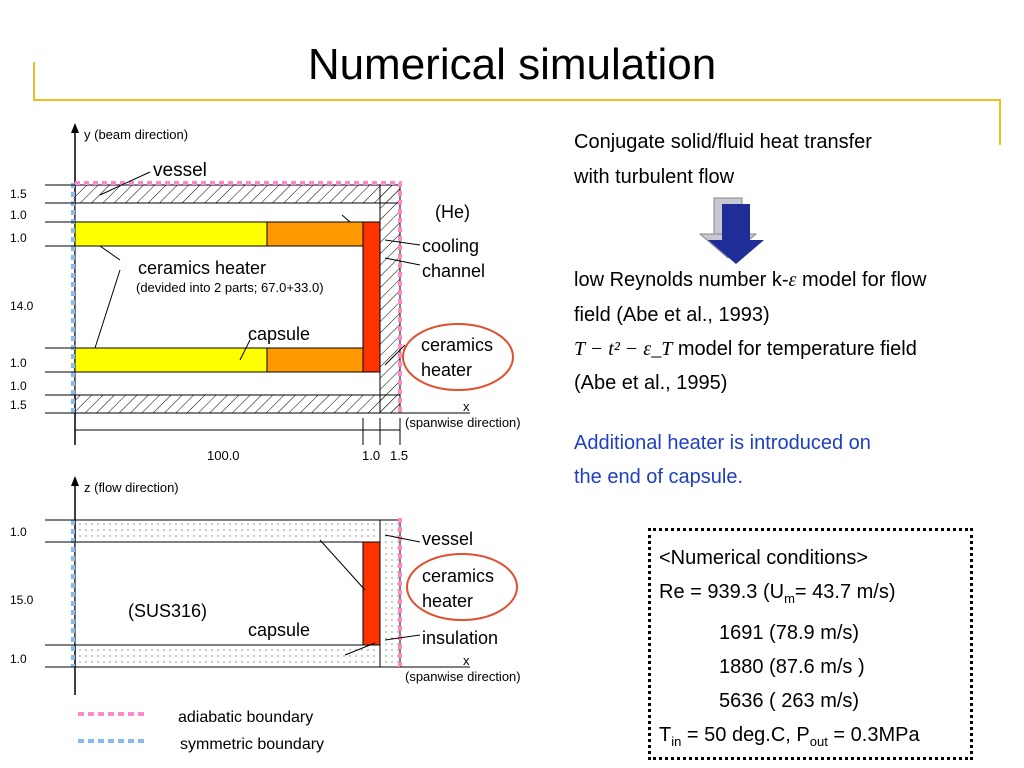 Image resolution: width=1024 pixels, height=768 pixels. Describe the element at coordinates (450, 246) in the screenshot. I see `label-cooling: cooling` at that location.